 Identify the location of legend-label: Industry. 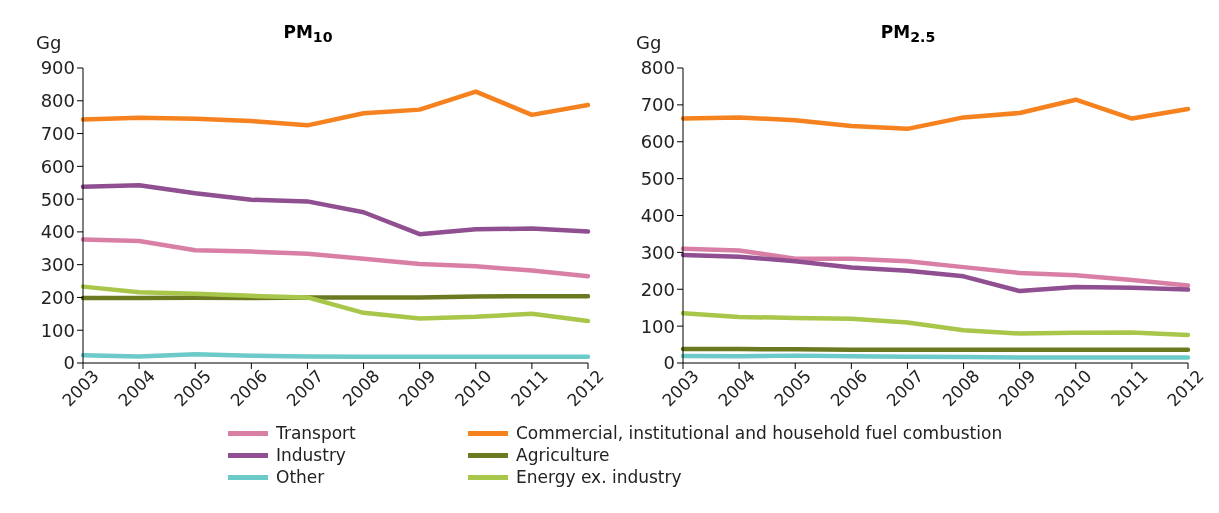
(311, 455).